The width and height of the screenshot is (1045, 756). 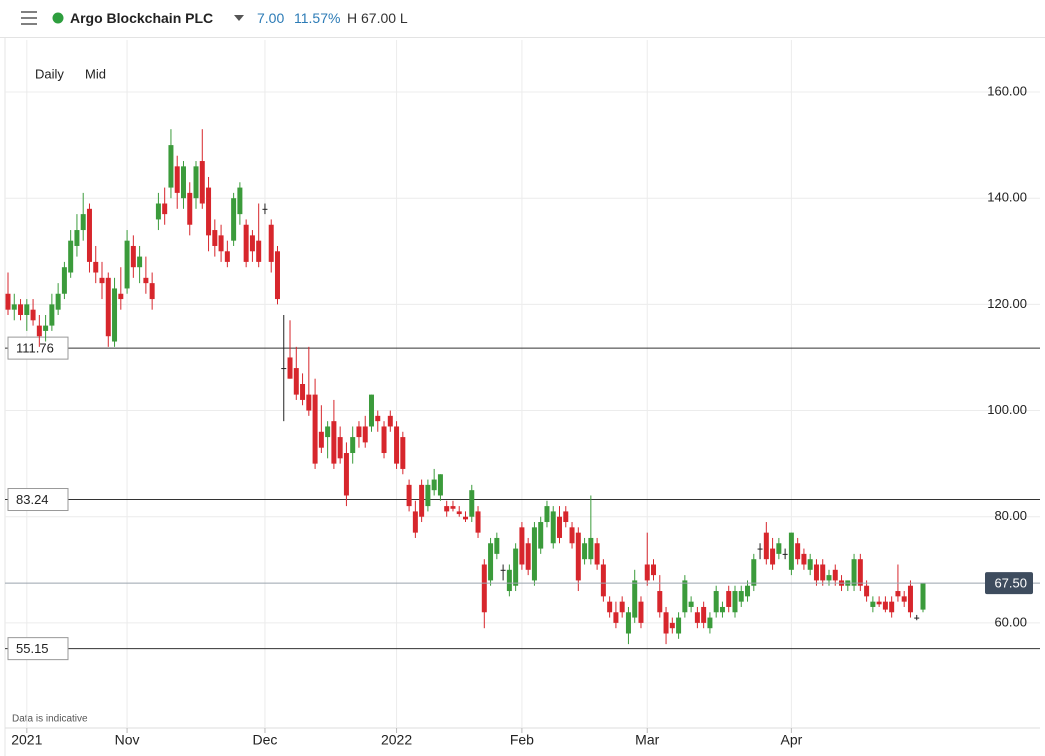 What do you see at coordinates (50, 719) in the screenshot?
I see `note: Data is indicative` at bounding box center [50, 719].